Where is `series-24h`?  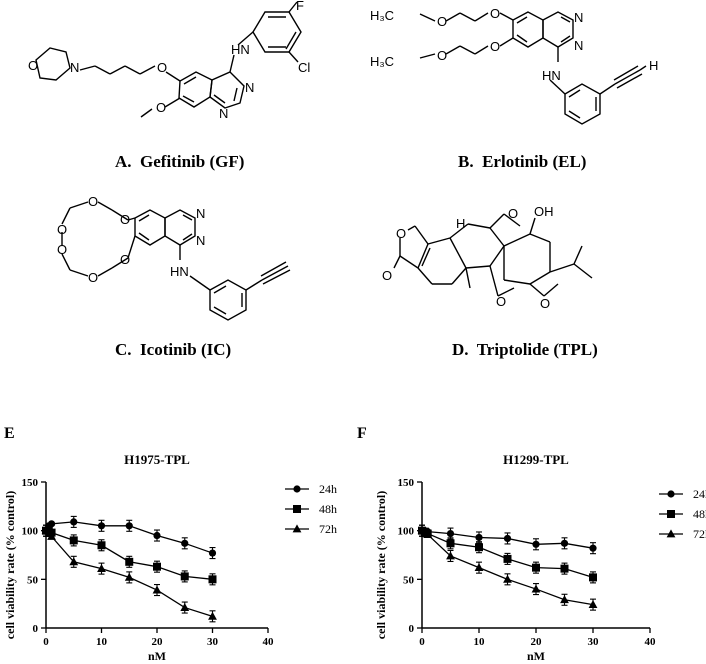 series-24h is located at coordinates (507, 539).